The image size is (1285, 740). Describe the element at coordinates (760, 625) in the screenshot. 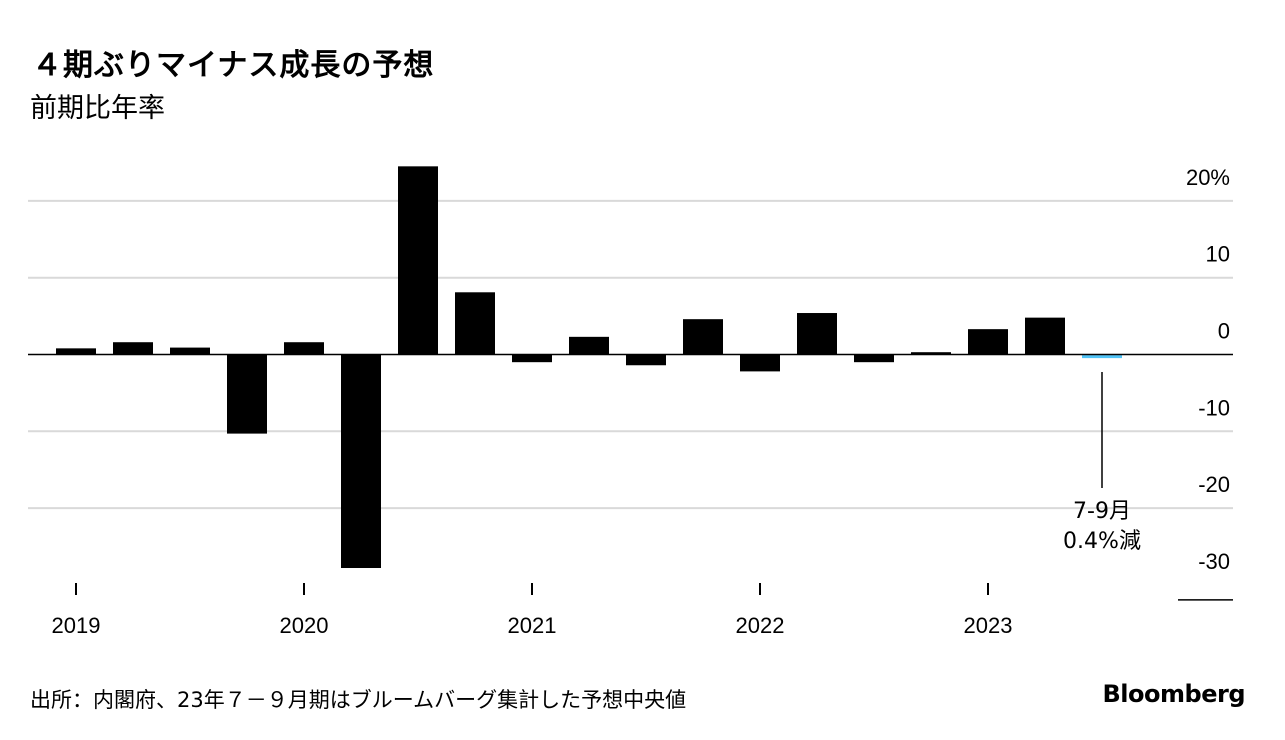

I see `x-tick-label-2022: 2022` at that location.